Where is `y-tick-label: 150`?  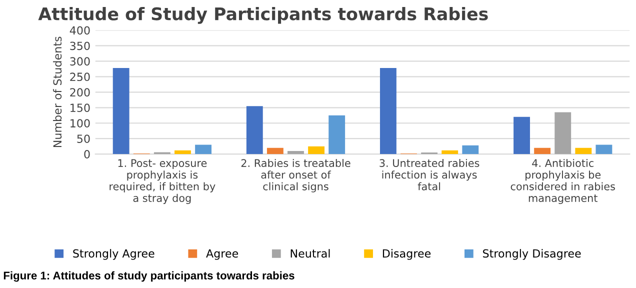 y-tick-label: 150 is located at coordinates (80, 108).